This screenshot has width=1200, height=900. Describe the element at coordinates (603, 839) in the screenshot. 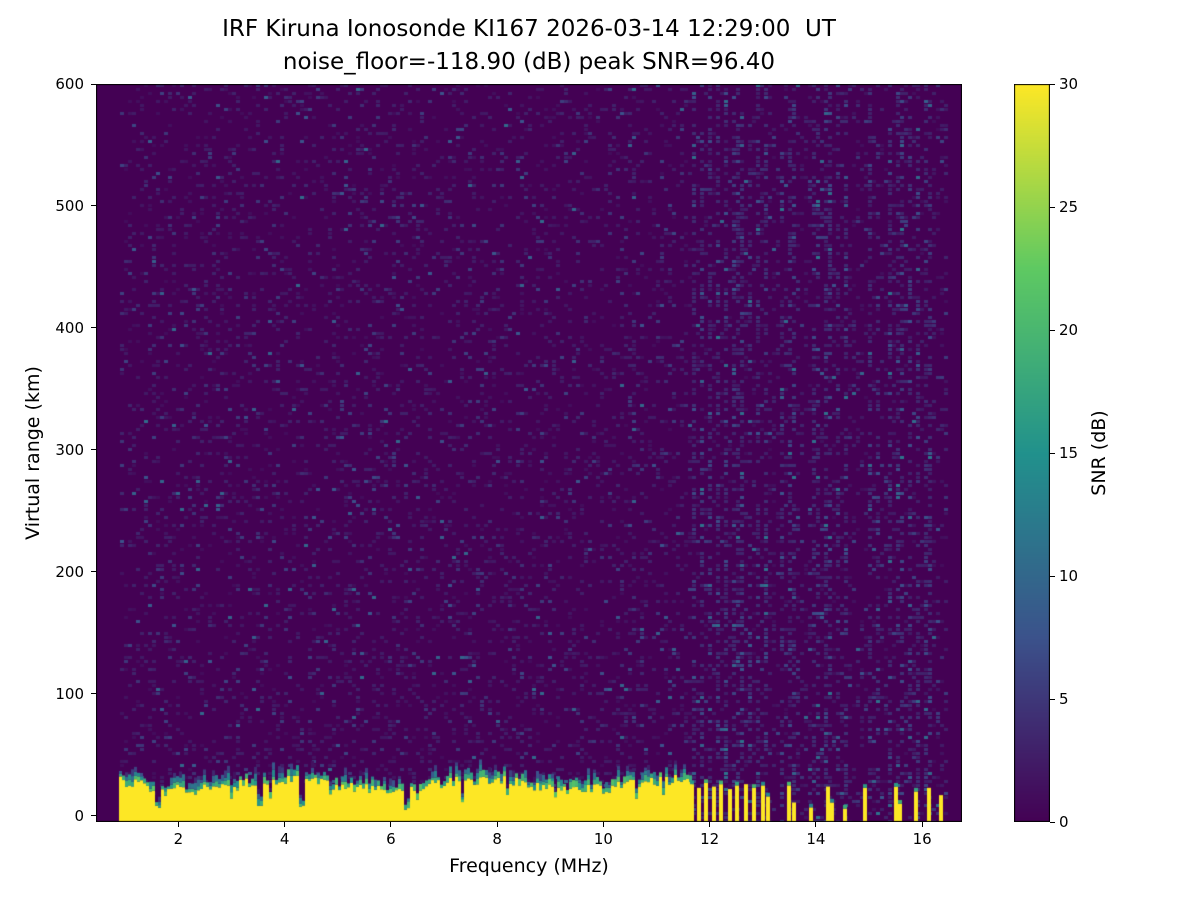

I see `x-tick-label: 10` at that location.